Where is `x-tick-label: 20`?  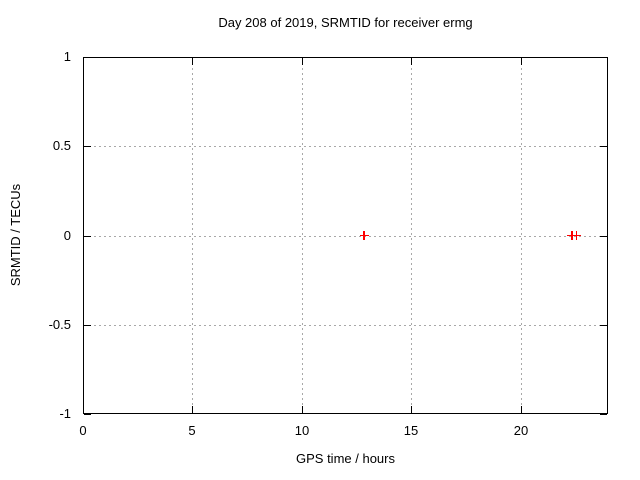 x-tick-label: 20 is located at coordinates (521, 430).